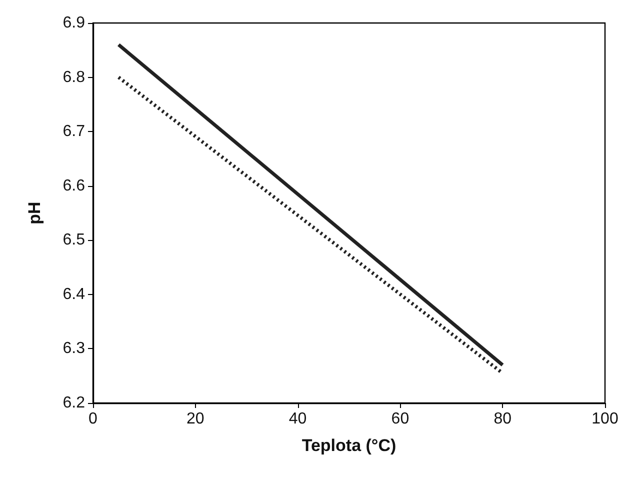 The image size is (638, 477). I want to click on y-tick-label: 6.4, so click(74, 294).